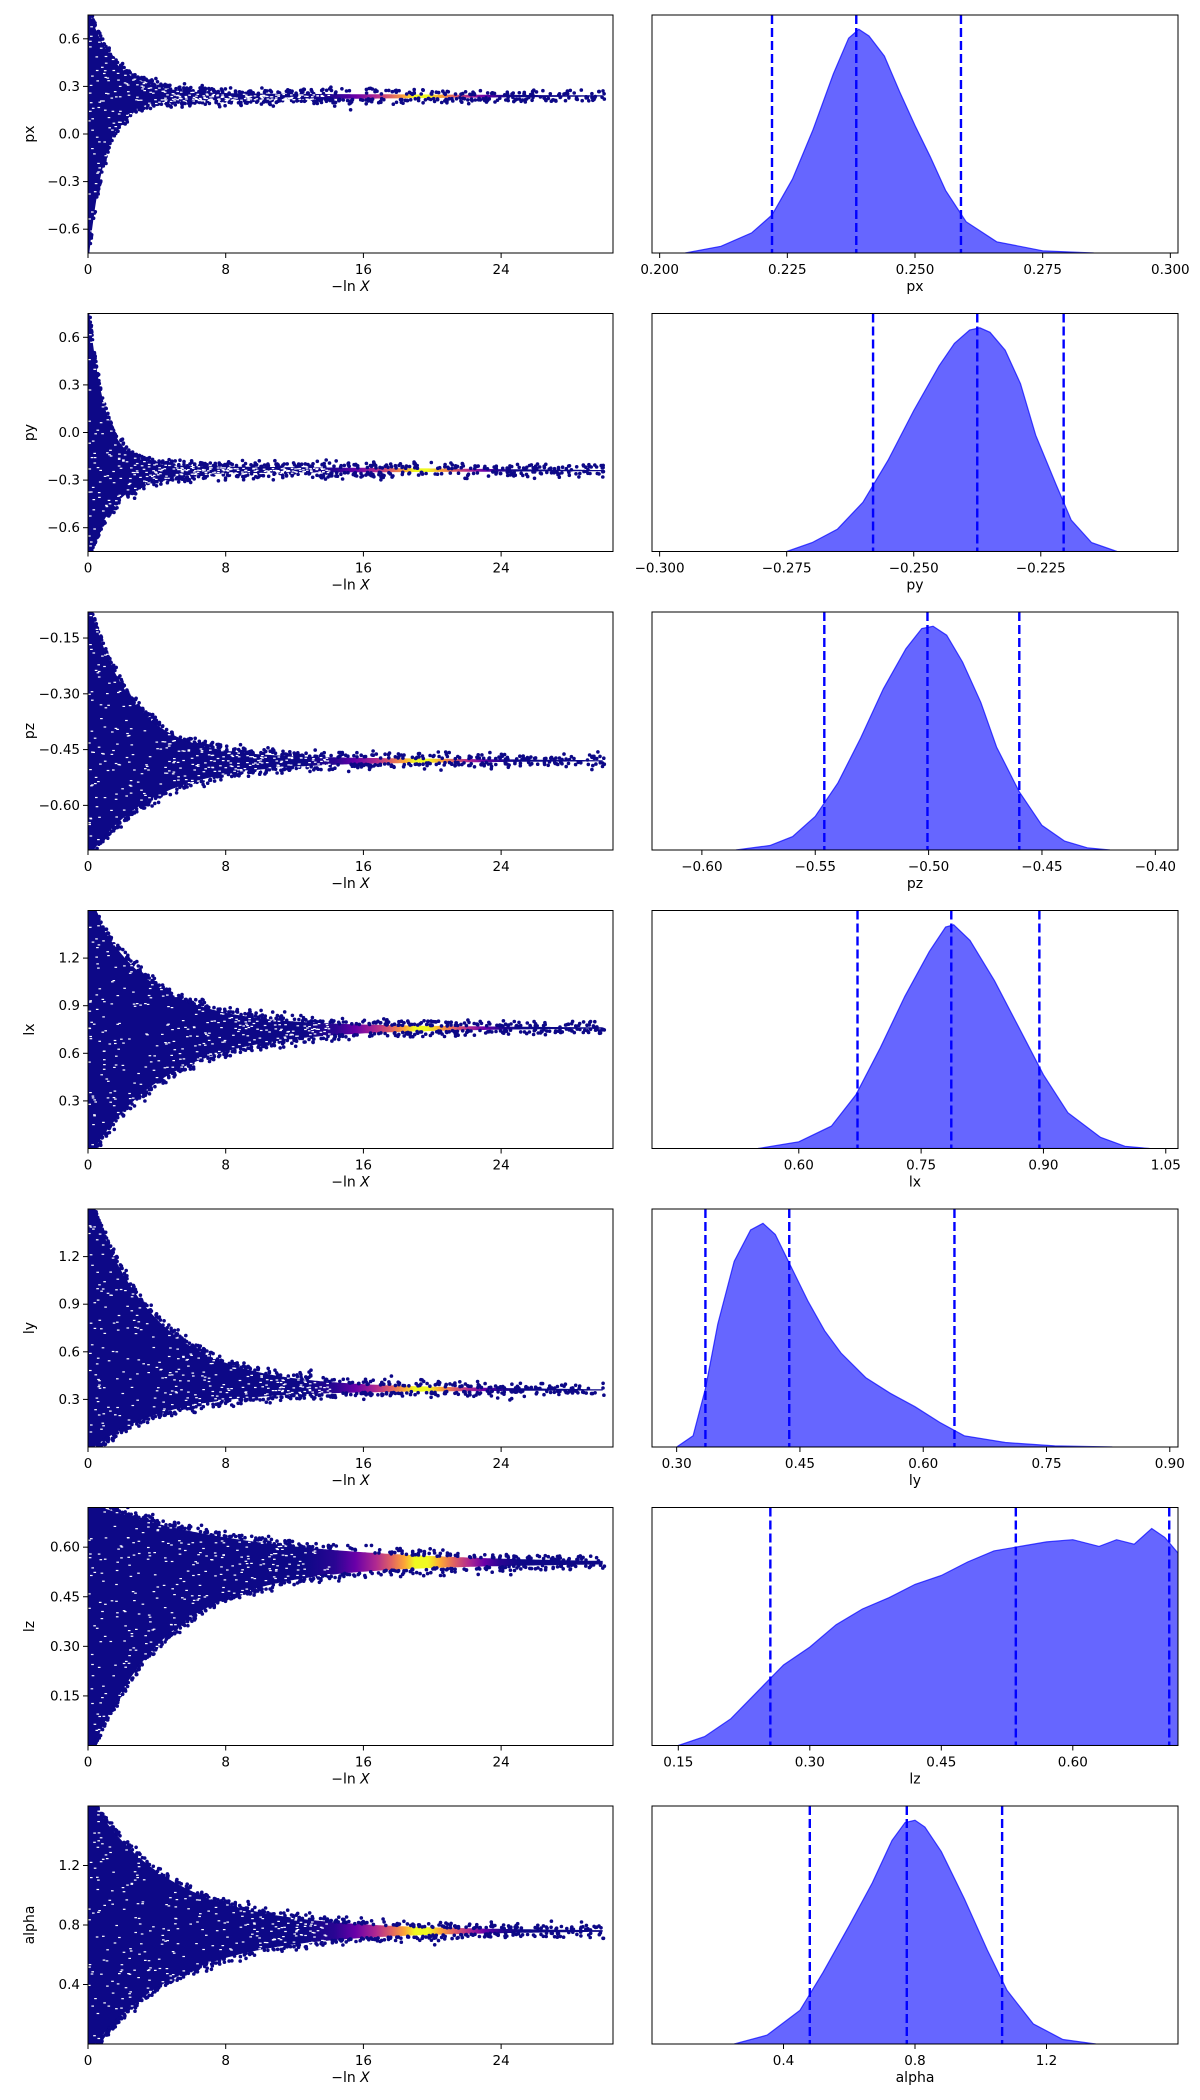  I want to click on posterior-frame-ly, so click(915, 1328).